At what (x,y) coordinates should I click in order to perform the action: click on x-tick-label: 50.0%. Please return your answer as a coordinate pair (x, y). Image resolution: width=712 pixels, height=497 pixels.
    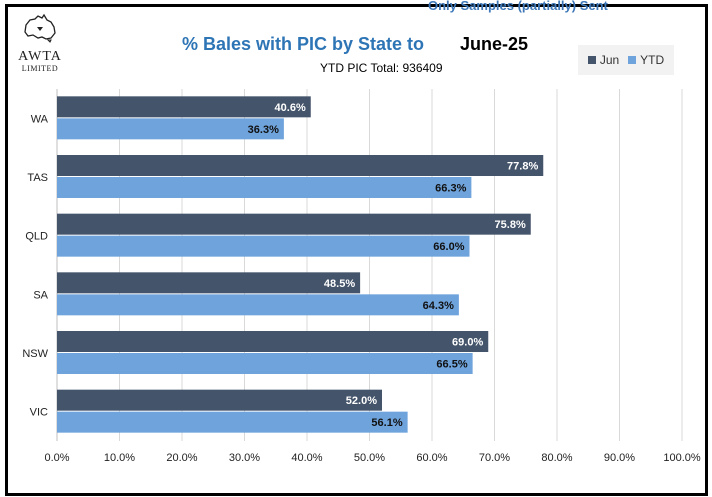
    Looking at the image, I should click on (369, 458).